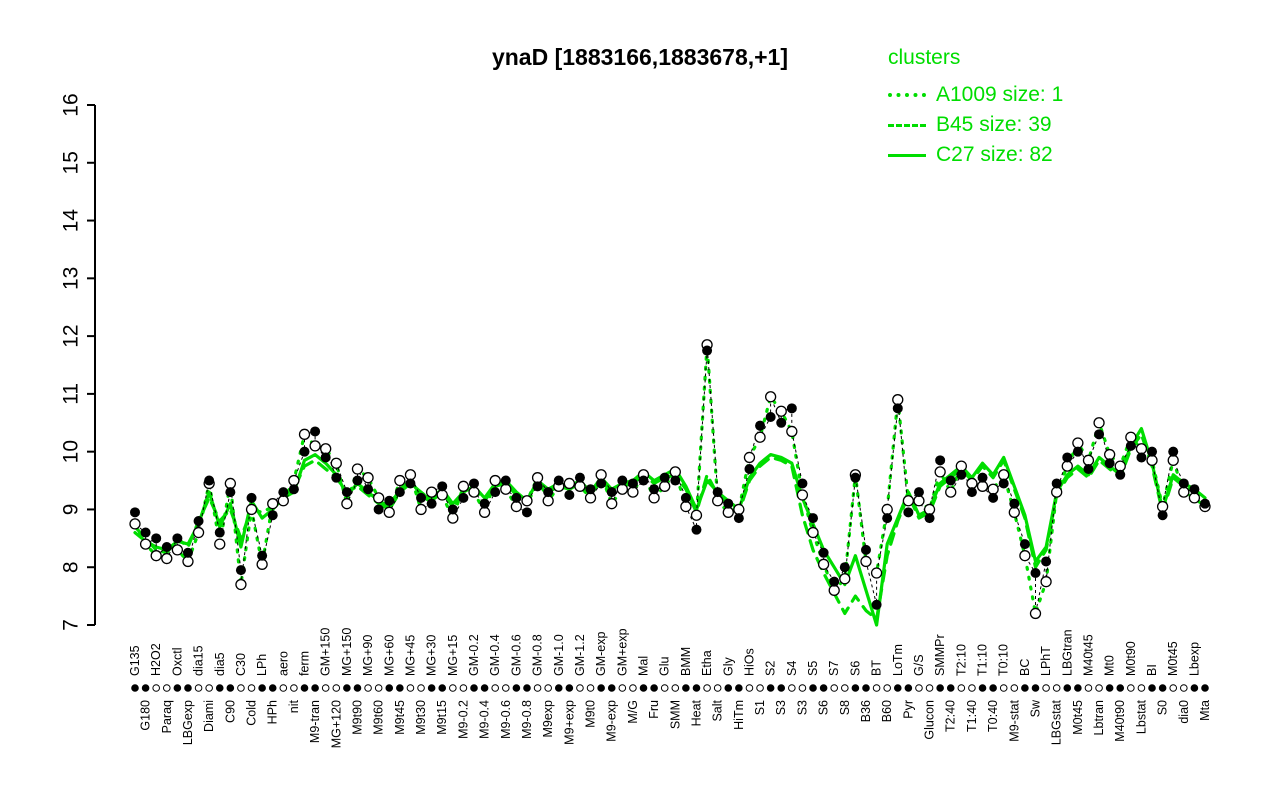 The width and height of the screenshot is (1280, 800). I want to click on x-tick-label: M9t0, so click(591, 714).